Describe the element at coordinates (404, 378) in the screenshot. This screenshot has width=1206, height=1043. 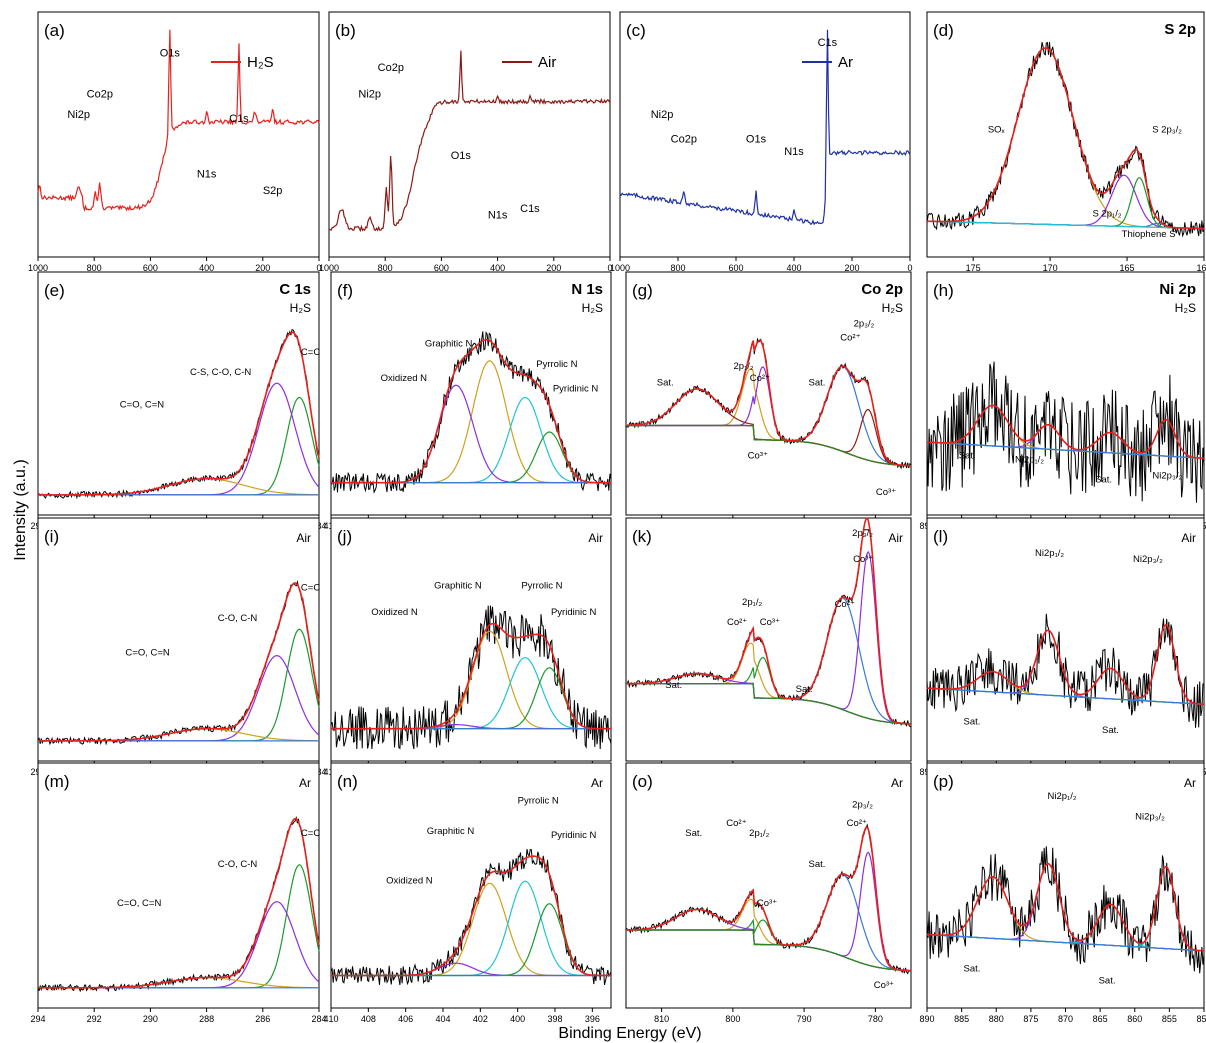
I see `peak-label: Oxidized N` at that location.